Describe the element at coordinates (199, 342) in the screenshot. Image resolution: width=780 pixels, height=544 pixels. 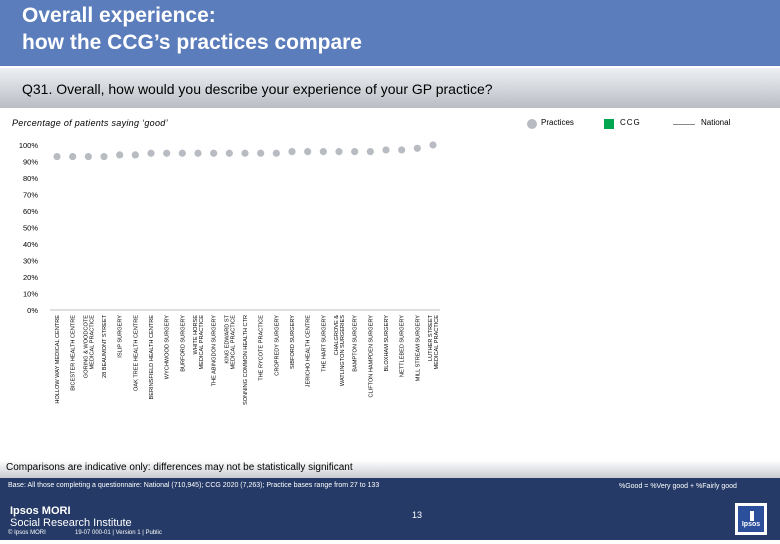
I see `x-tick-label: WHITE HORSEMEDICAL PRACTICE` at that location.